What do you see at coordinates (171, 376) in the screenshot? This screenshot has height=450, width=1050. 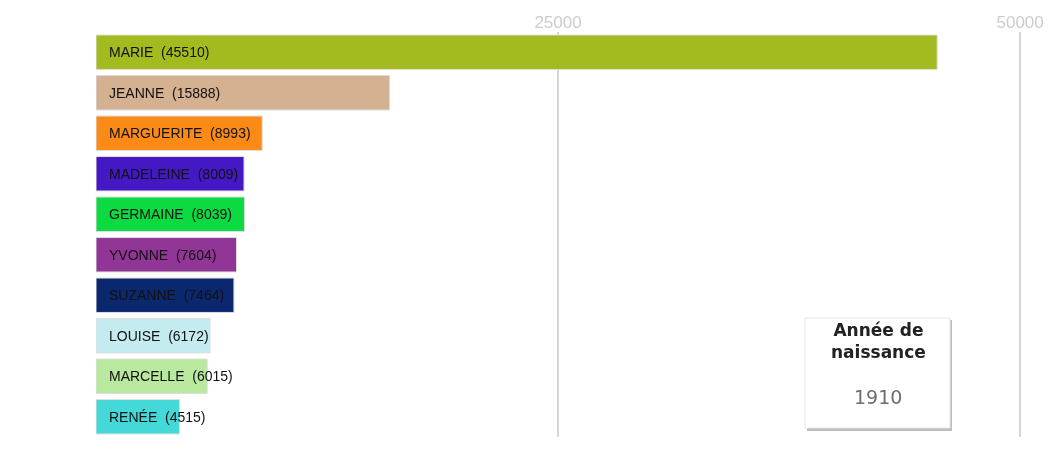 I see `category-label: MARCELLE (6015)` at bounding box center [171, 376].